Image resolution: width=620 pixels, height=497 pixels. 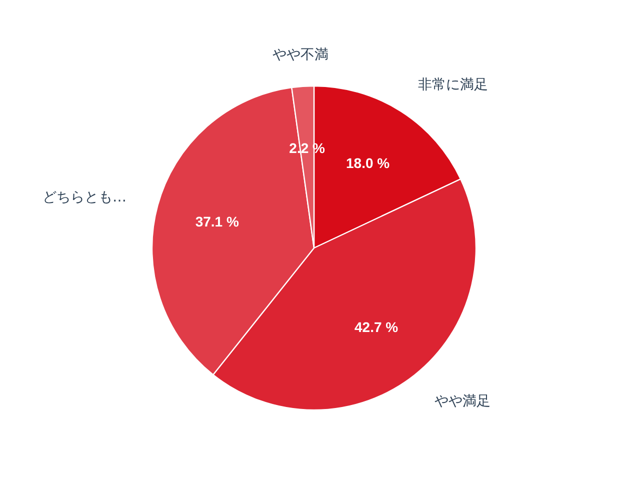 I want to click on slice-label: やや不満, so click(x=300, y=55).